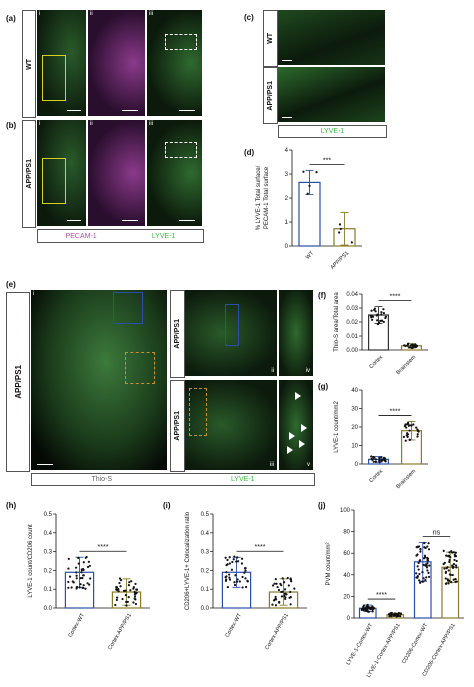 Image resolution: width=474 pixels, height=687 pixels. Describe the element at coordinates (354, 428) in the screenshot. I see `y-tick-label: 20` at that location.